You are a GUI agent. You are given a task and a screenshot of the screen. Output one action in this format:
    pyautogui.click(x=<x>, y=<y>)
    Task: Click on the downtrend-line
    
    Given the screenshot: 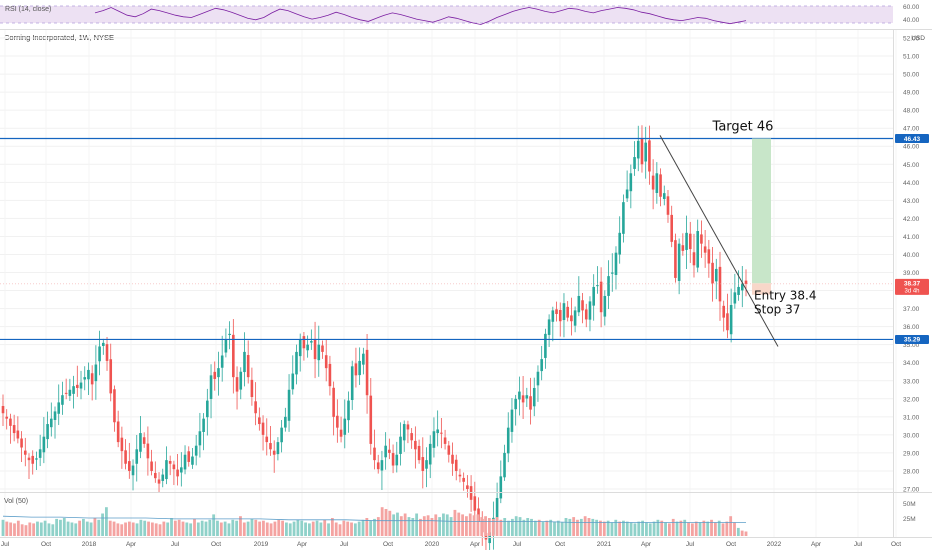 What is the action you would take?
    pyautogui.click(x=719, y=241)
    